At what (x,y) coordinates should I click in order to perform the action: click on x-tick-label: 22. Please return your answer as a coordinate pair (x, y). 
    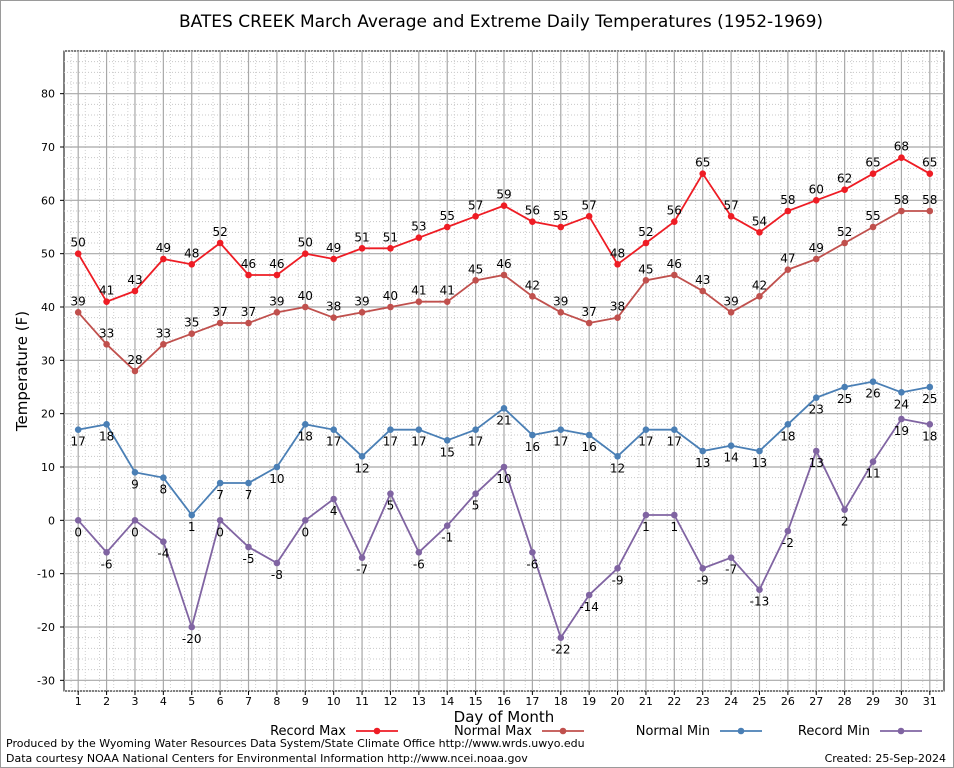
    Looking at the image, I should click on (674, 701).